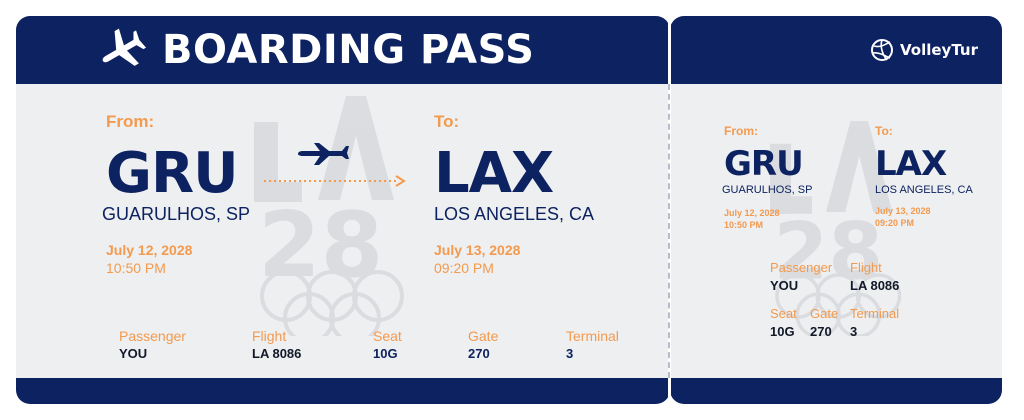  I want to click on brand-name: VolleyTur, so click(939, 50).